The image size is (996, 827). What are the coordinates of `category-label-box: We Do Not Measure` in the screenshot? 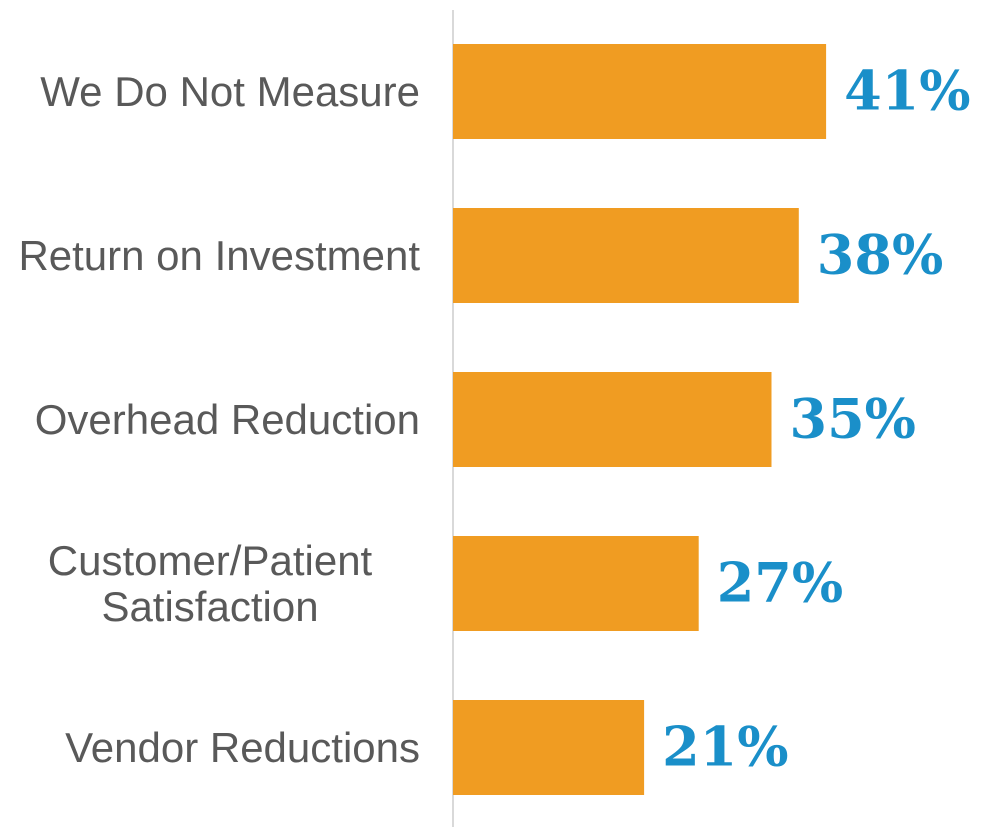 It's located at (210, 91).